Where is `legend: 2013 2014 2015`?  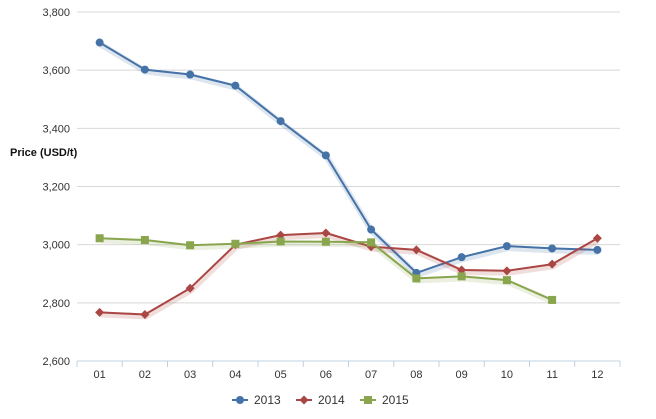
legend: 2013 2014 2015 is located at coordinates (320, 400).